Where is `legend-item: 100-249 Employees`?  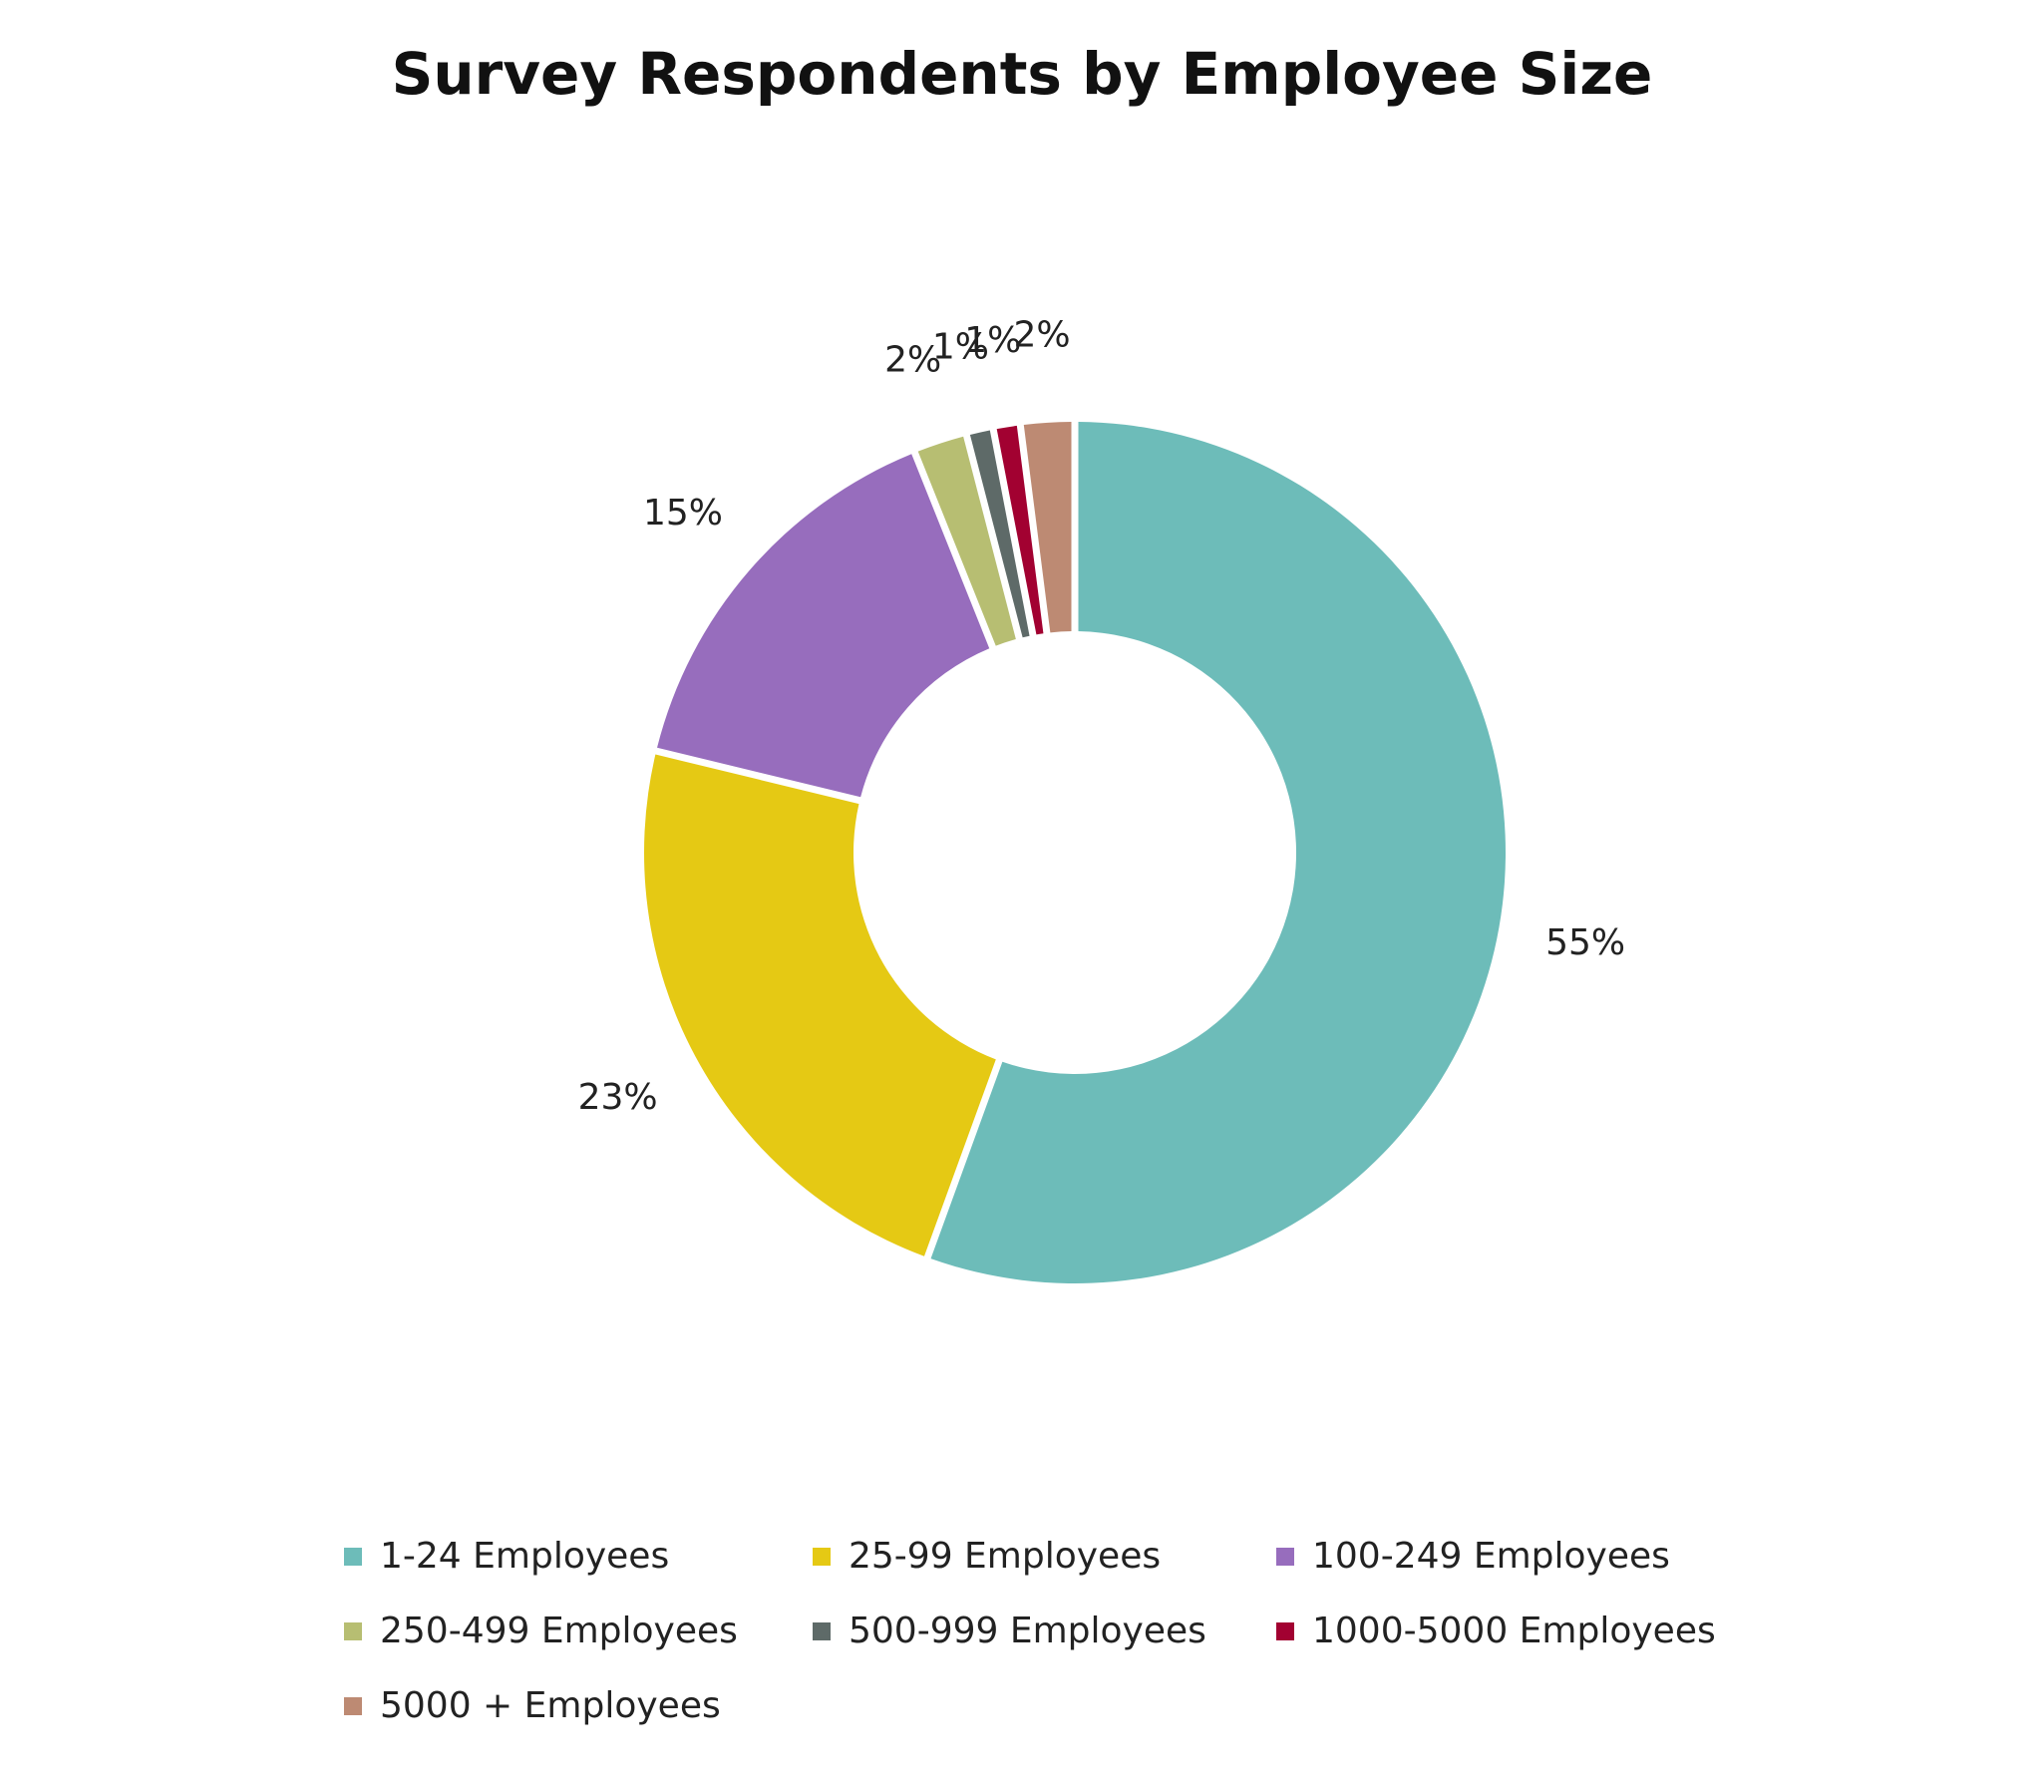 legend-item: 100-249 Employees is located at coordinates (1508, 1556).